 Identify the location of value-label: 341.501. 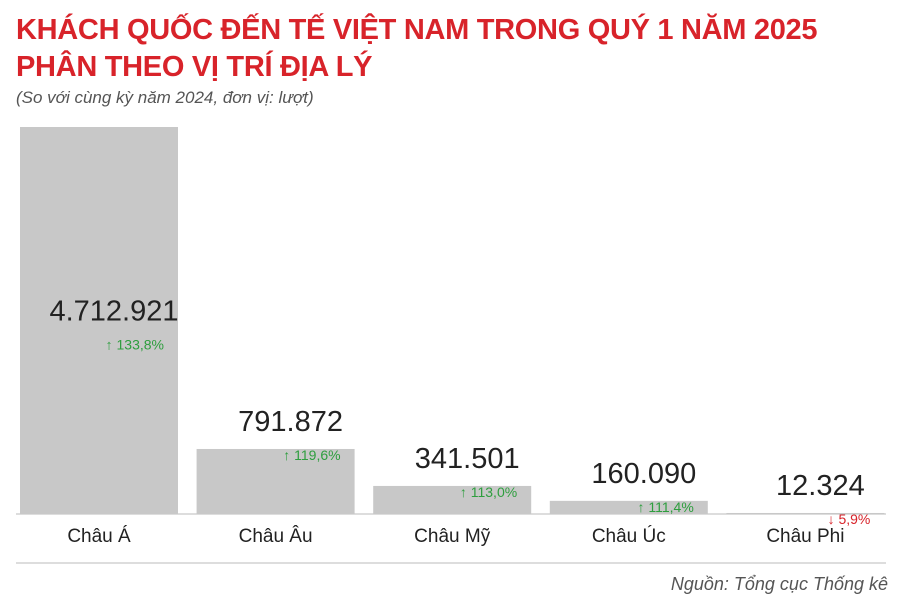
(467, 459).